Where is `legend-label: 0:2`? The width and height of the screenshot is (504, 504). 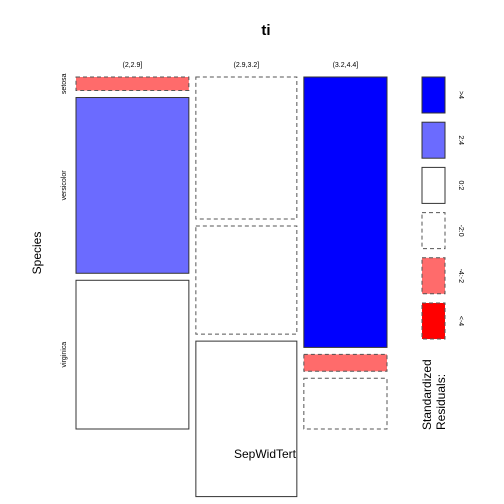
legend-label: 0:2 is located at coordinates (460, 186).